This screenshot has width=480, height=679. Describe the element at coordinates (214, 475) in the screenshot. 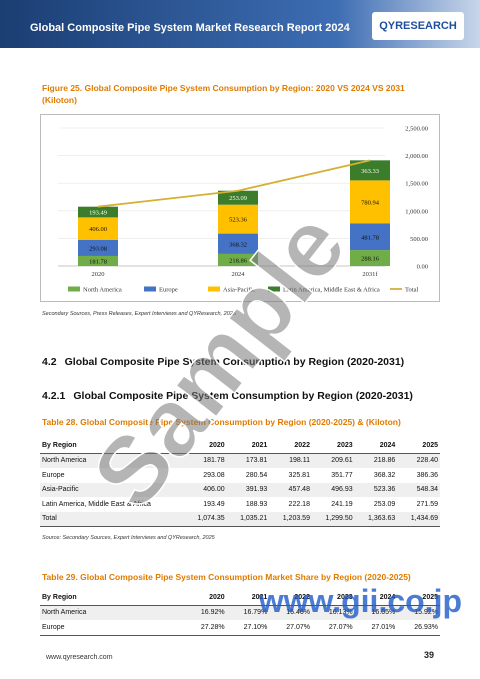

I see `cell: 293.08` at that location.